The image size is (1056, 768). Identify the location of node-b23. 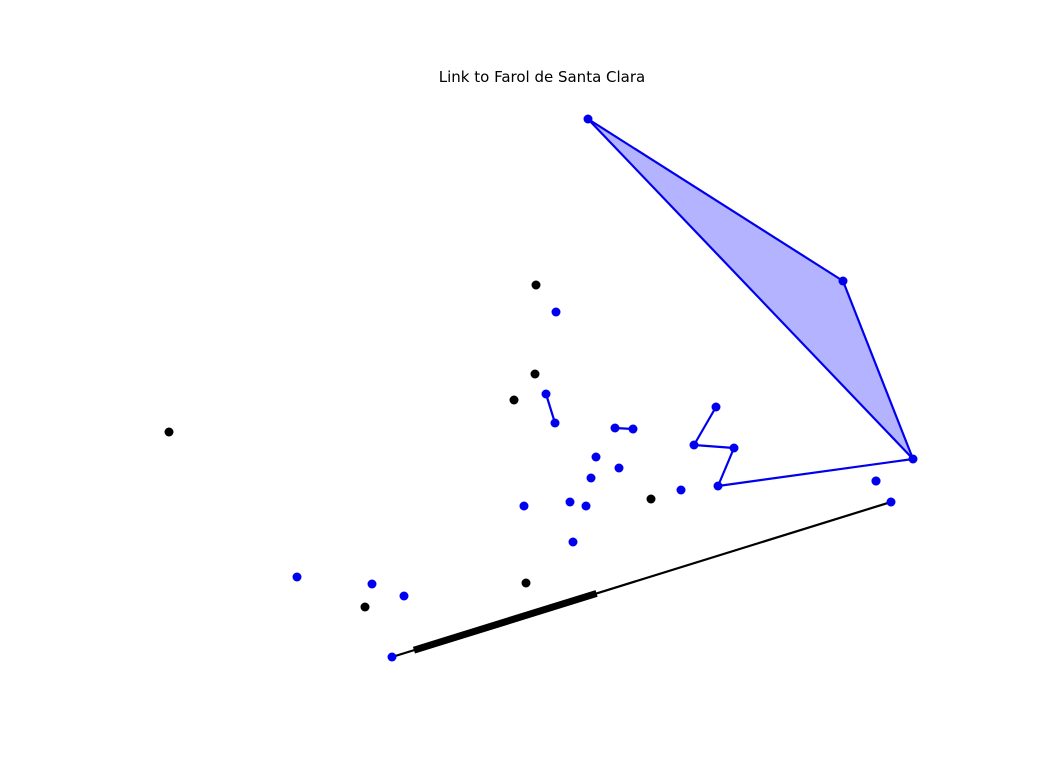
(372, 584).